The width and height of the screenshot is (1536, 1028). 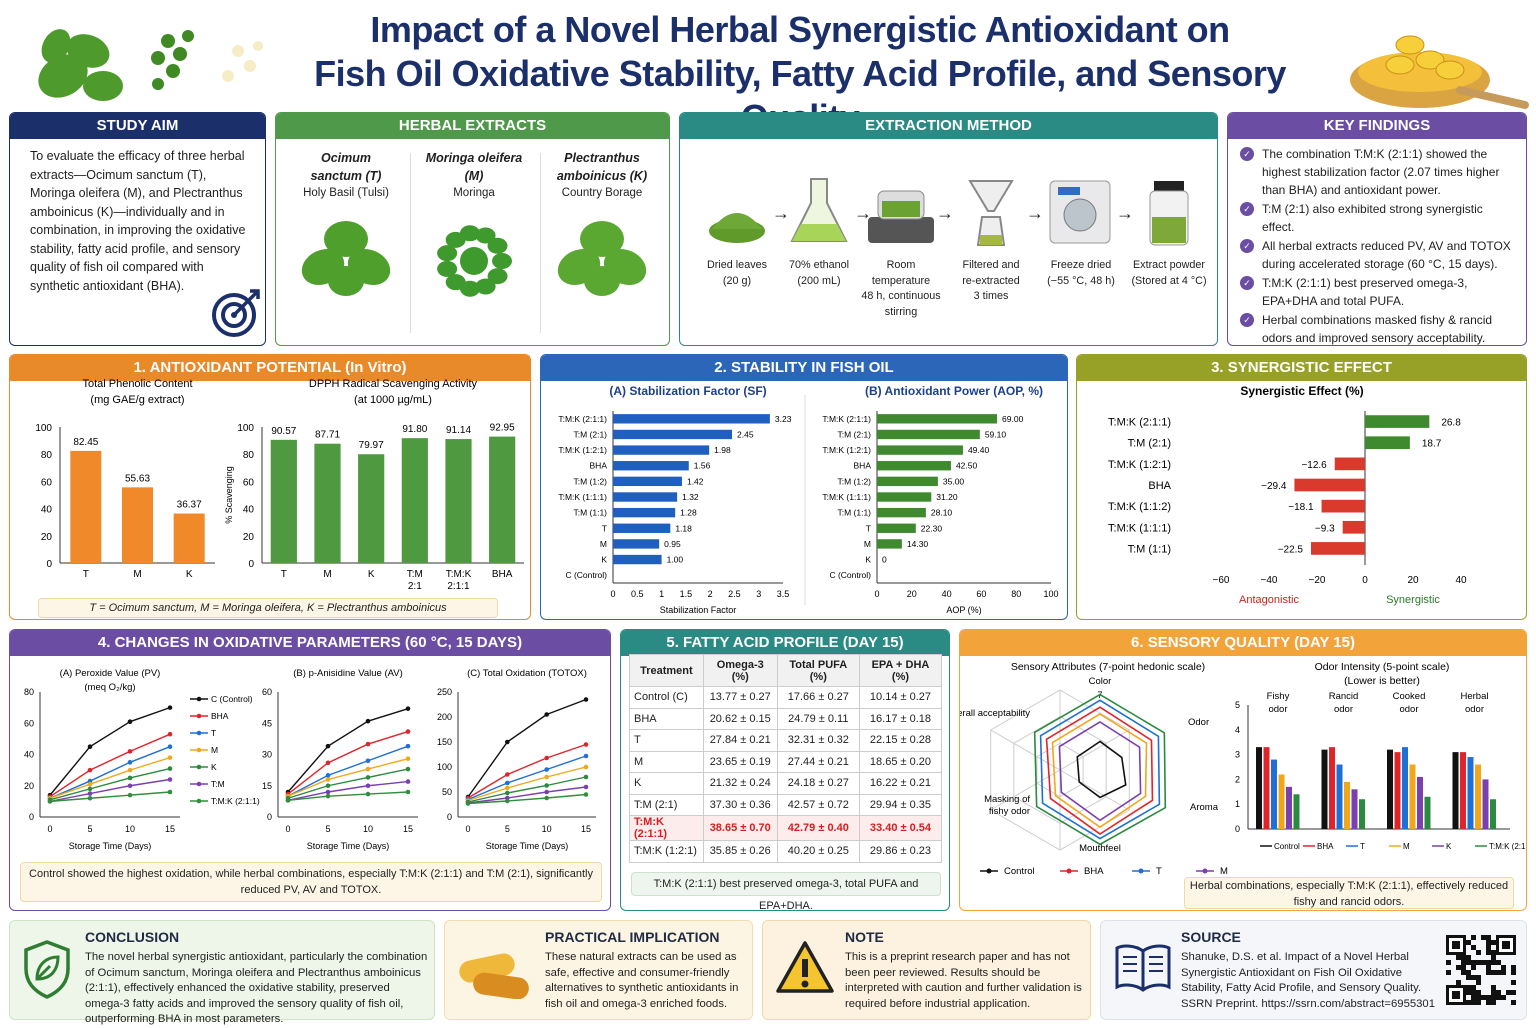 I want to click on qr-code-icon, so click(x=1481, y=970).